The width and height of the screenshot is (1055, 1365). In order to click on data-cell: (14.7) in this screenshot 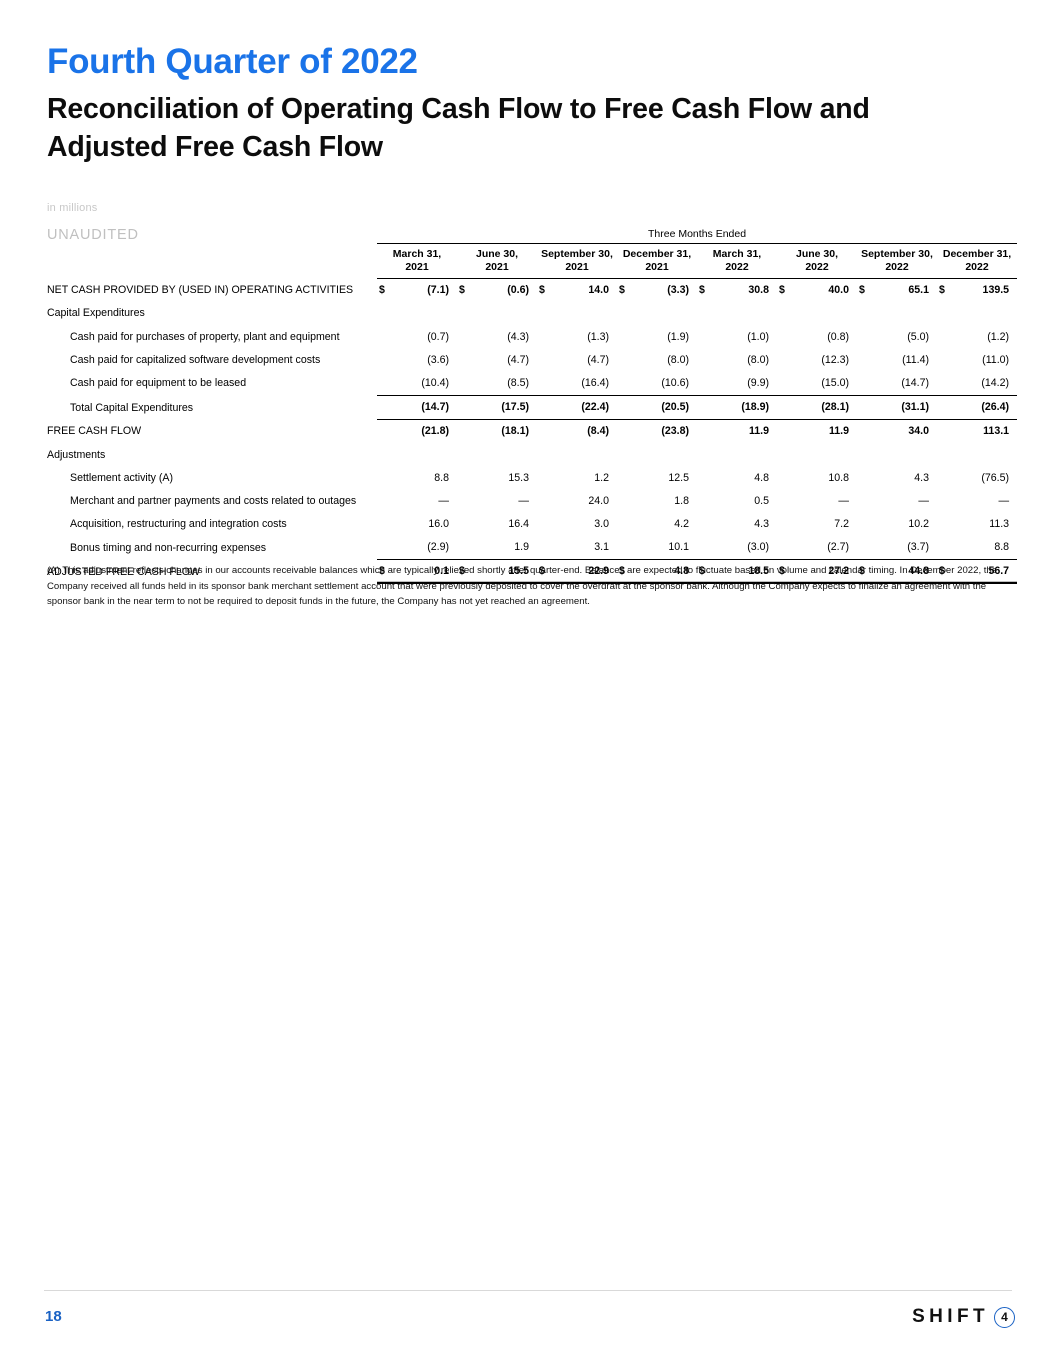, I will do `click(426, 407)`.